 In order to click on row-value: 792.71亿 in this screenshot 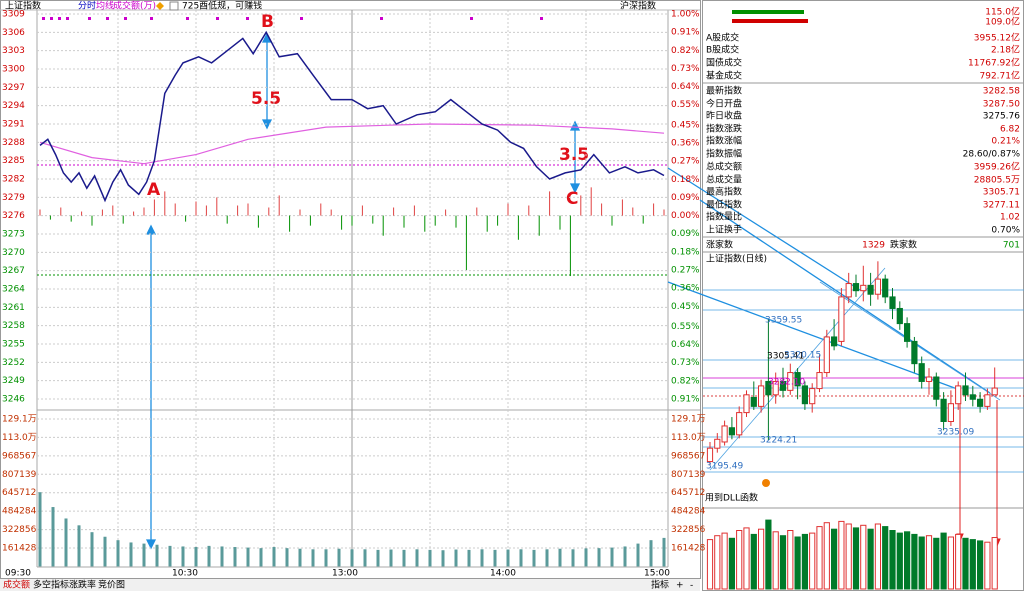, I will do `click(1000, 76)`.